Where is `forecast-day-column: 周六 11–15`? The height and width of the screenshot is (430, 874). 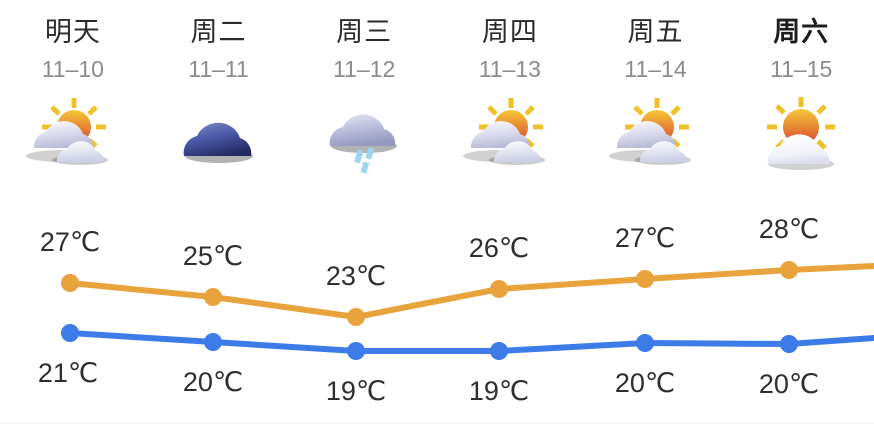
forecast-day-column: 周六 11–15 is located at coordinates (801, 100).